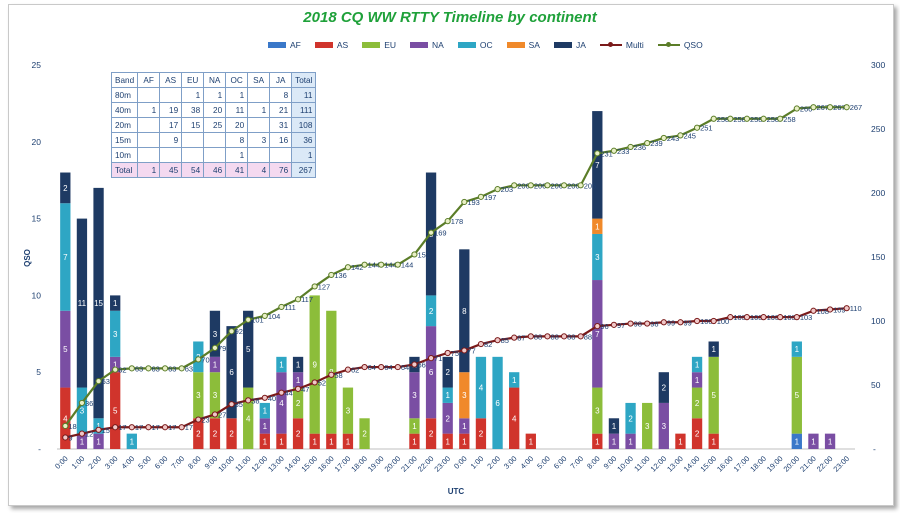 The width and height of the screenshot is (900, 513). What do you see at coordinates (739, 317) in the screenshot?
I see `point-label-multi: 103` at bounding box center [739, 317].